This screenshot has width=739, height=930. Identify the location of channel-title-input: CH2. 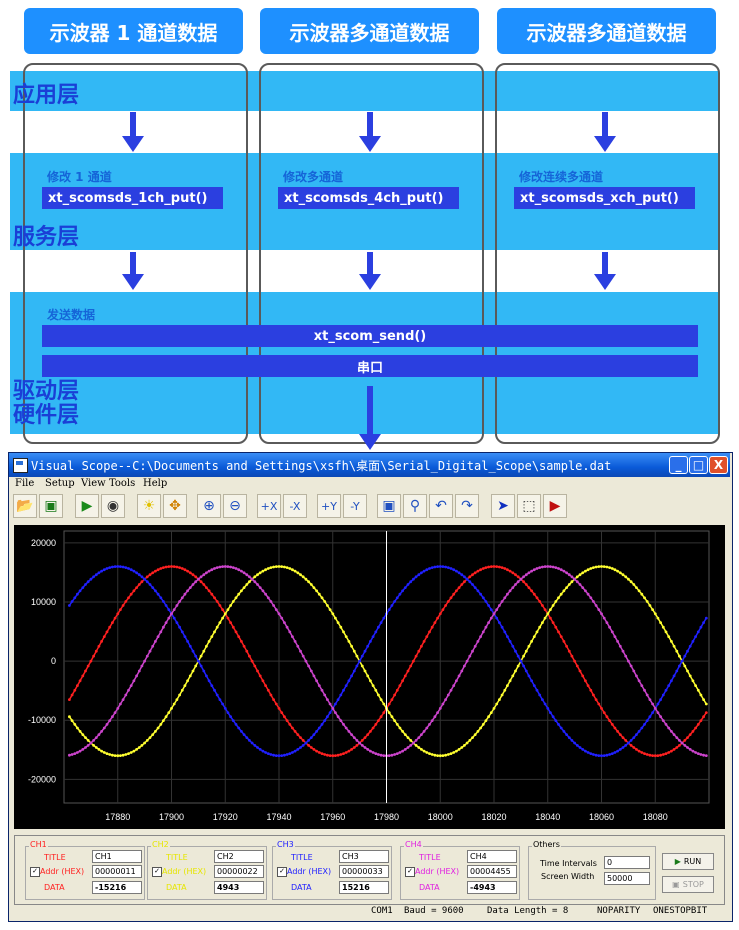
(239, 856).